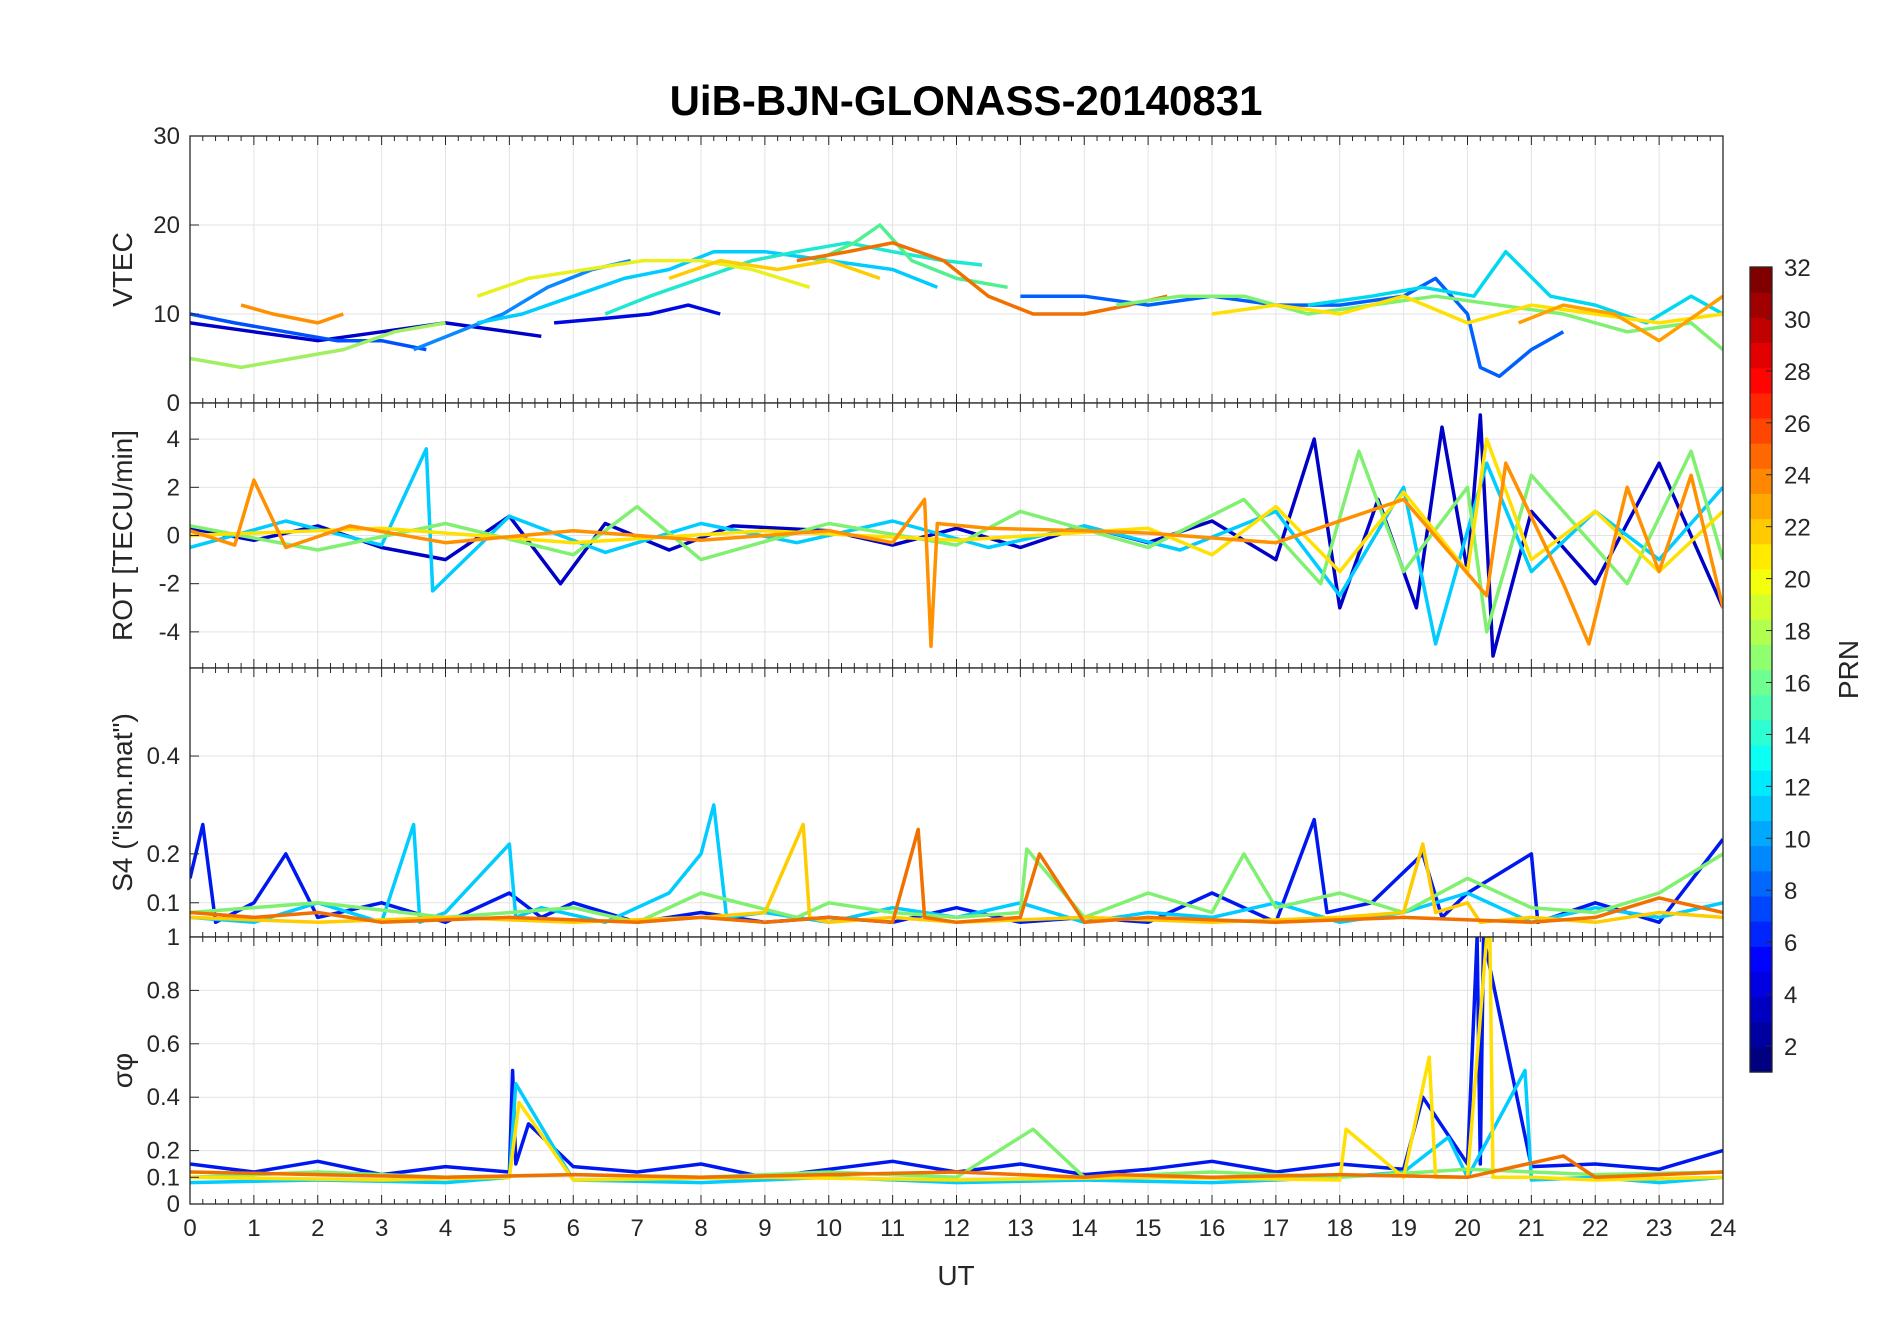 Image resolution: width=1902 pixels, height=1330 pixels. I want to click on x-axis-label: UT, so click(955, 1275).